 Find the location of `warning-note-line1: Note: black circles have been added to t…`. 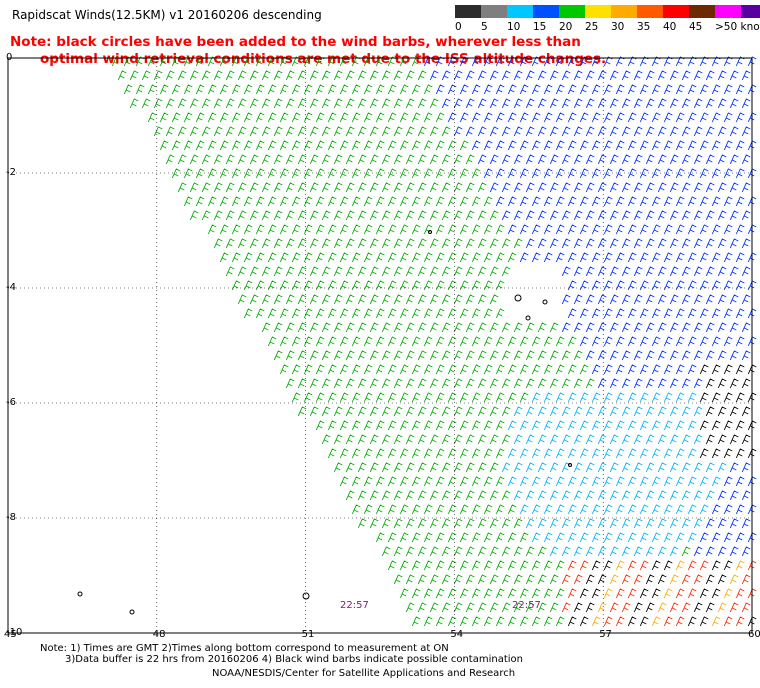

warning-note-line1: Note: black circles have been added to t… is located at coordinates (295, 42).